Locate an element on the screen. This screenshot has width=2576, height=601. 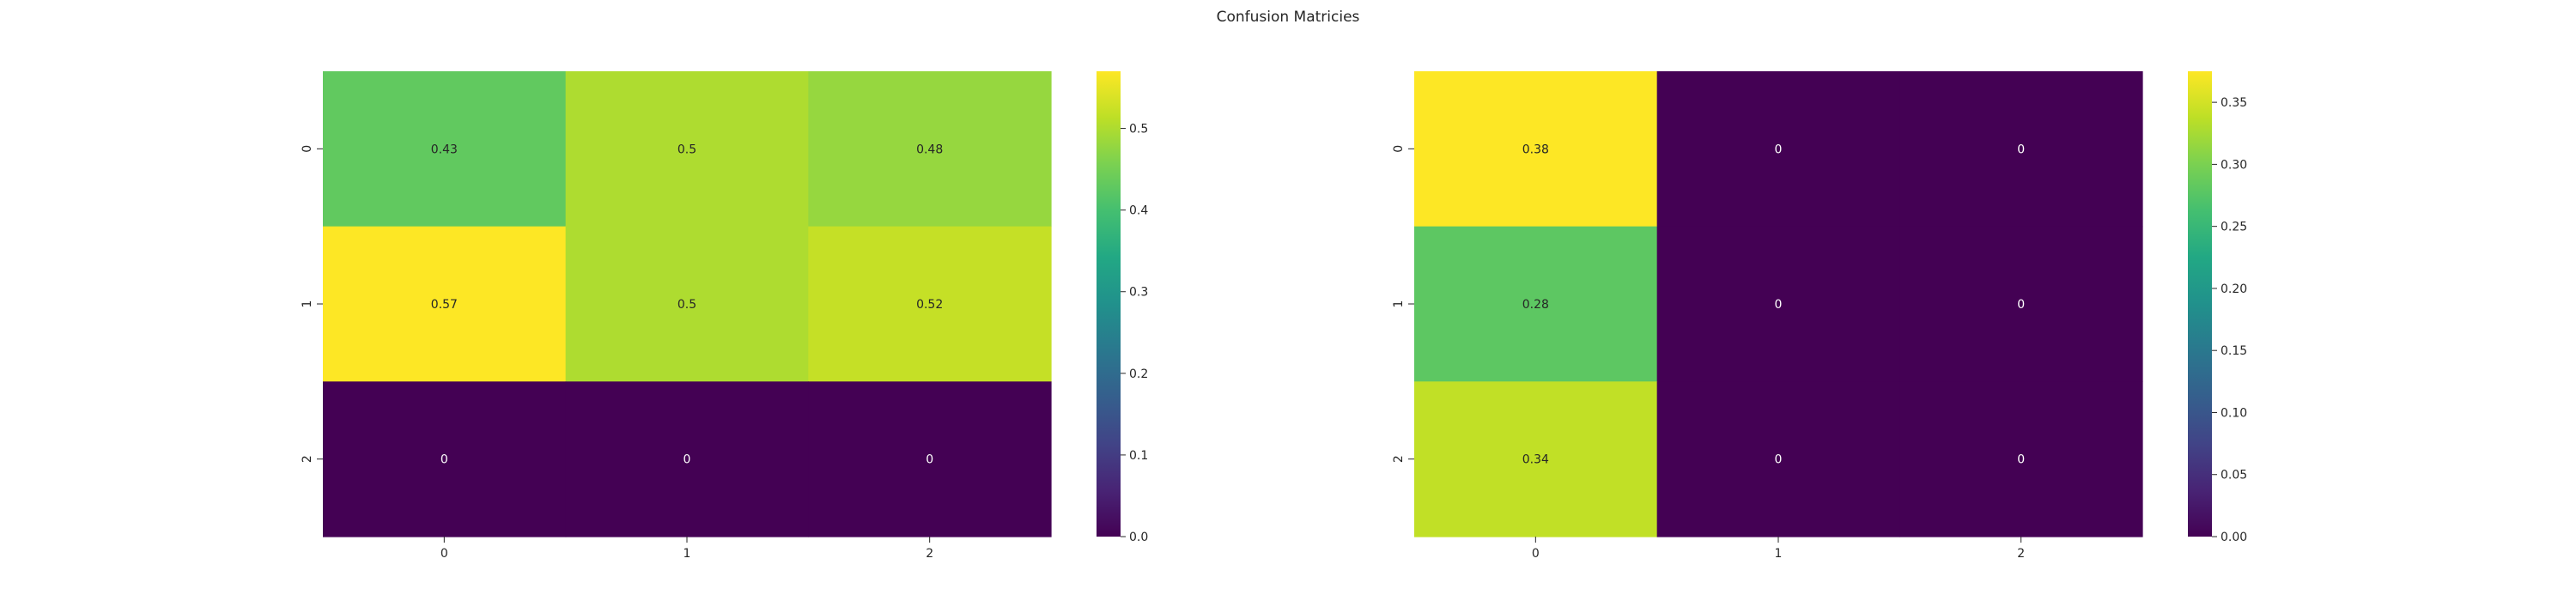
figure-title: Confusion Matricies is located at coordinates (1288, 17).